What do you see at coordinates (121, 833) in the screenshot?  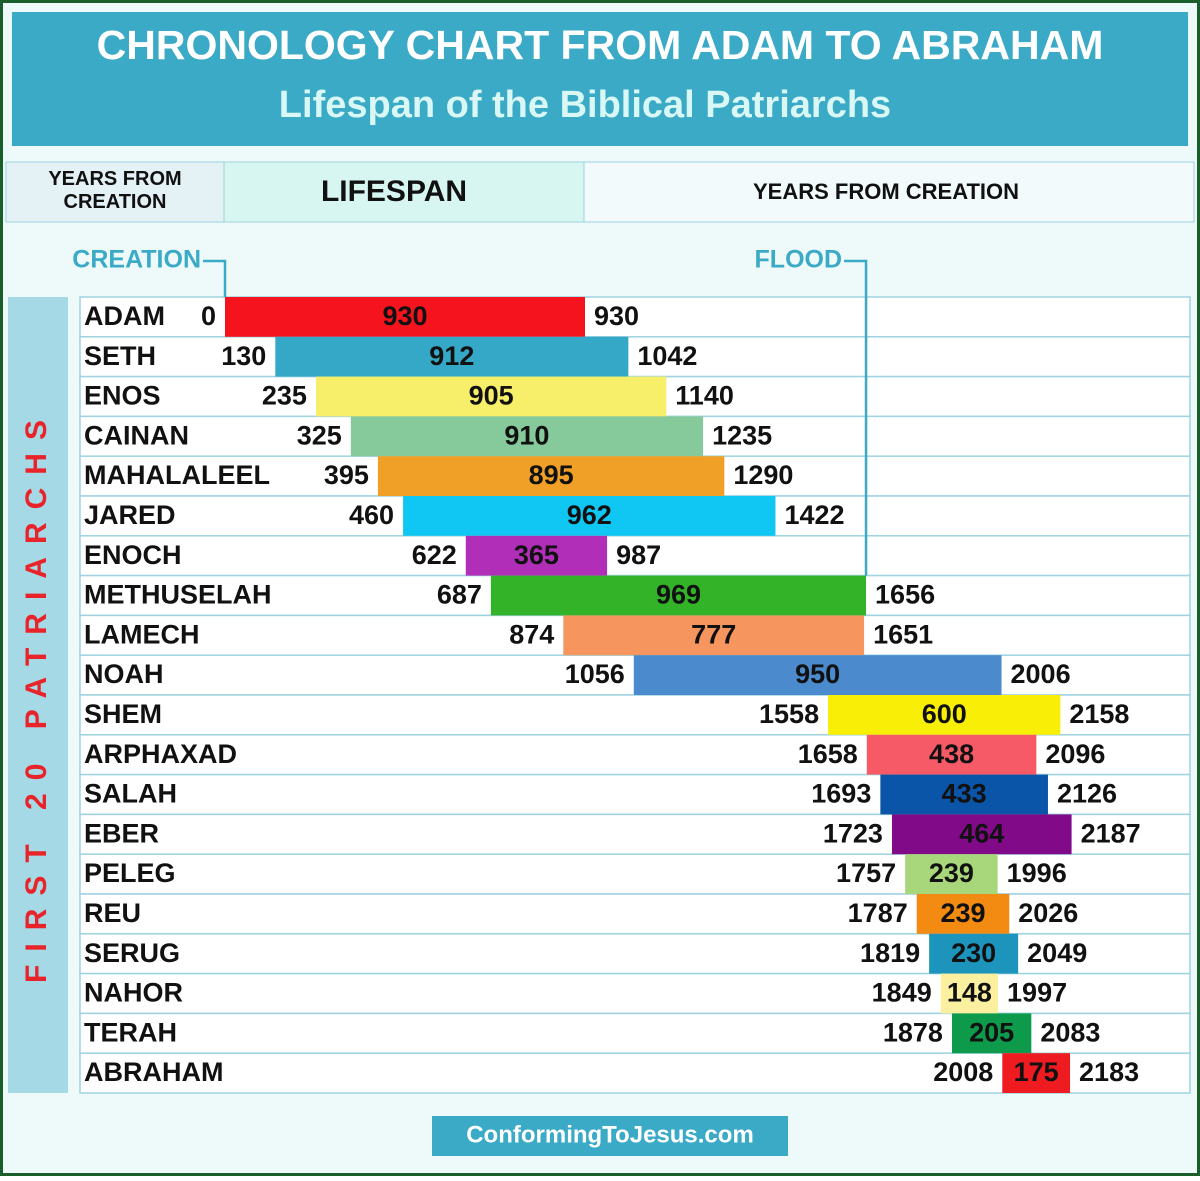 I see `category-label: EBER` at bounding box center [121, 833].